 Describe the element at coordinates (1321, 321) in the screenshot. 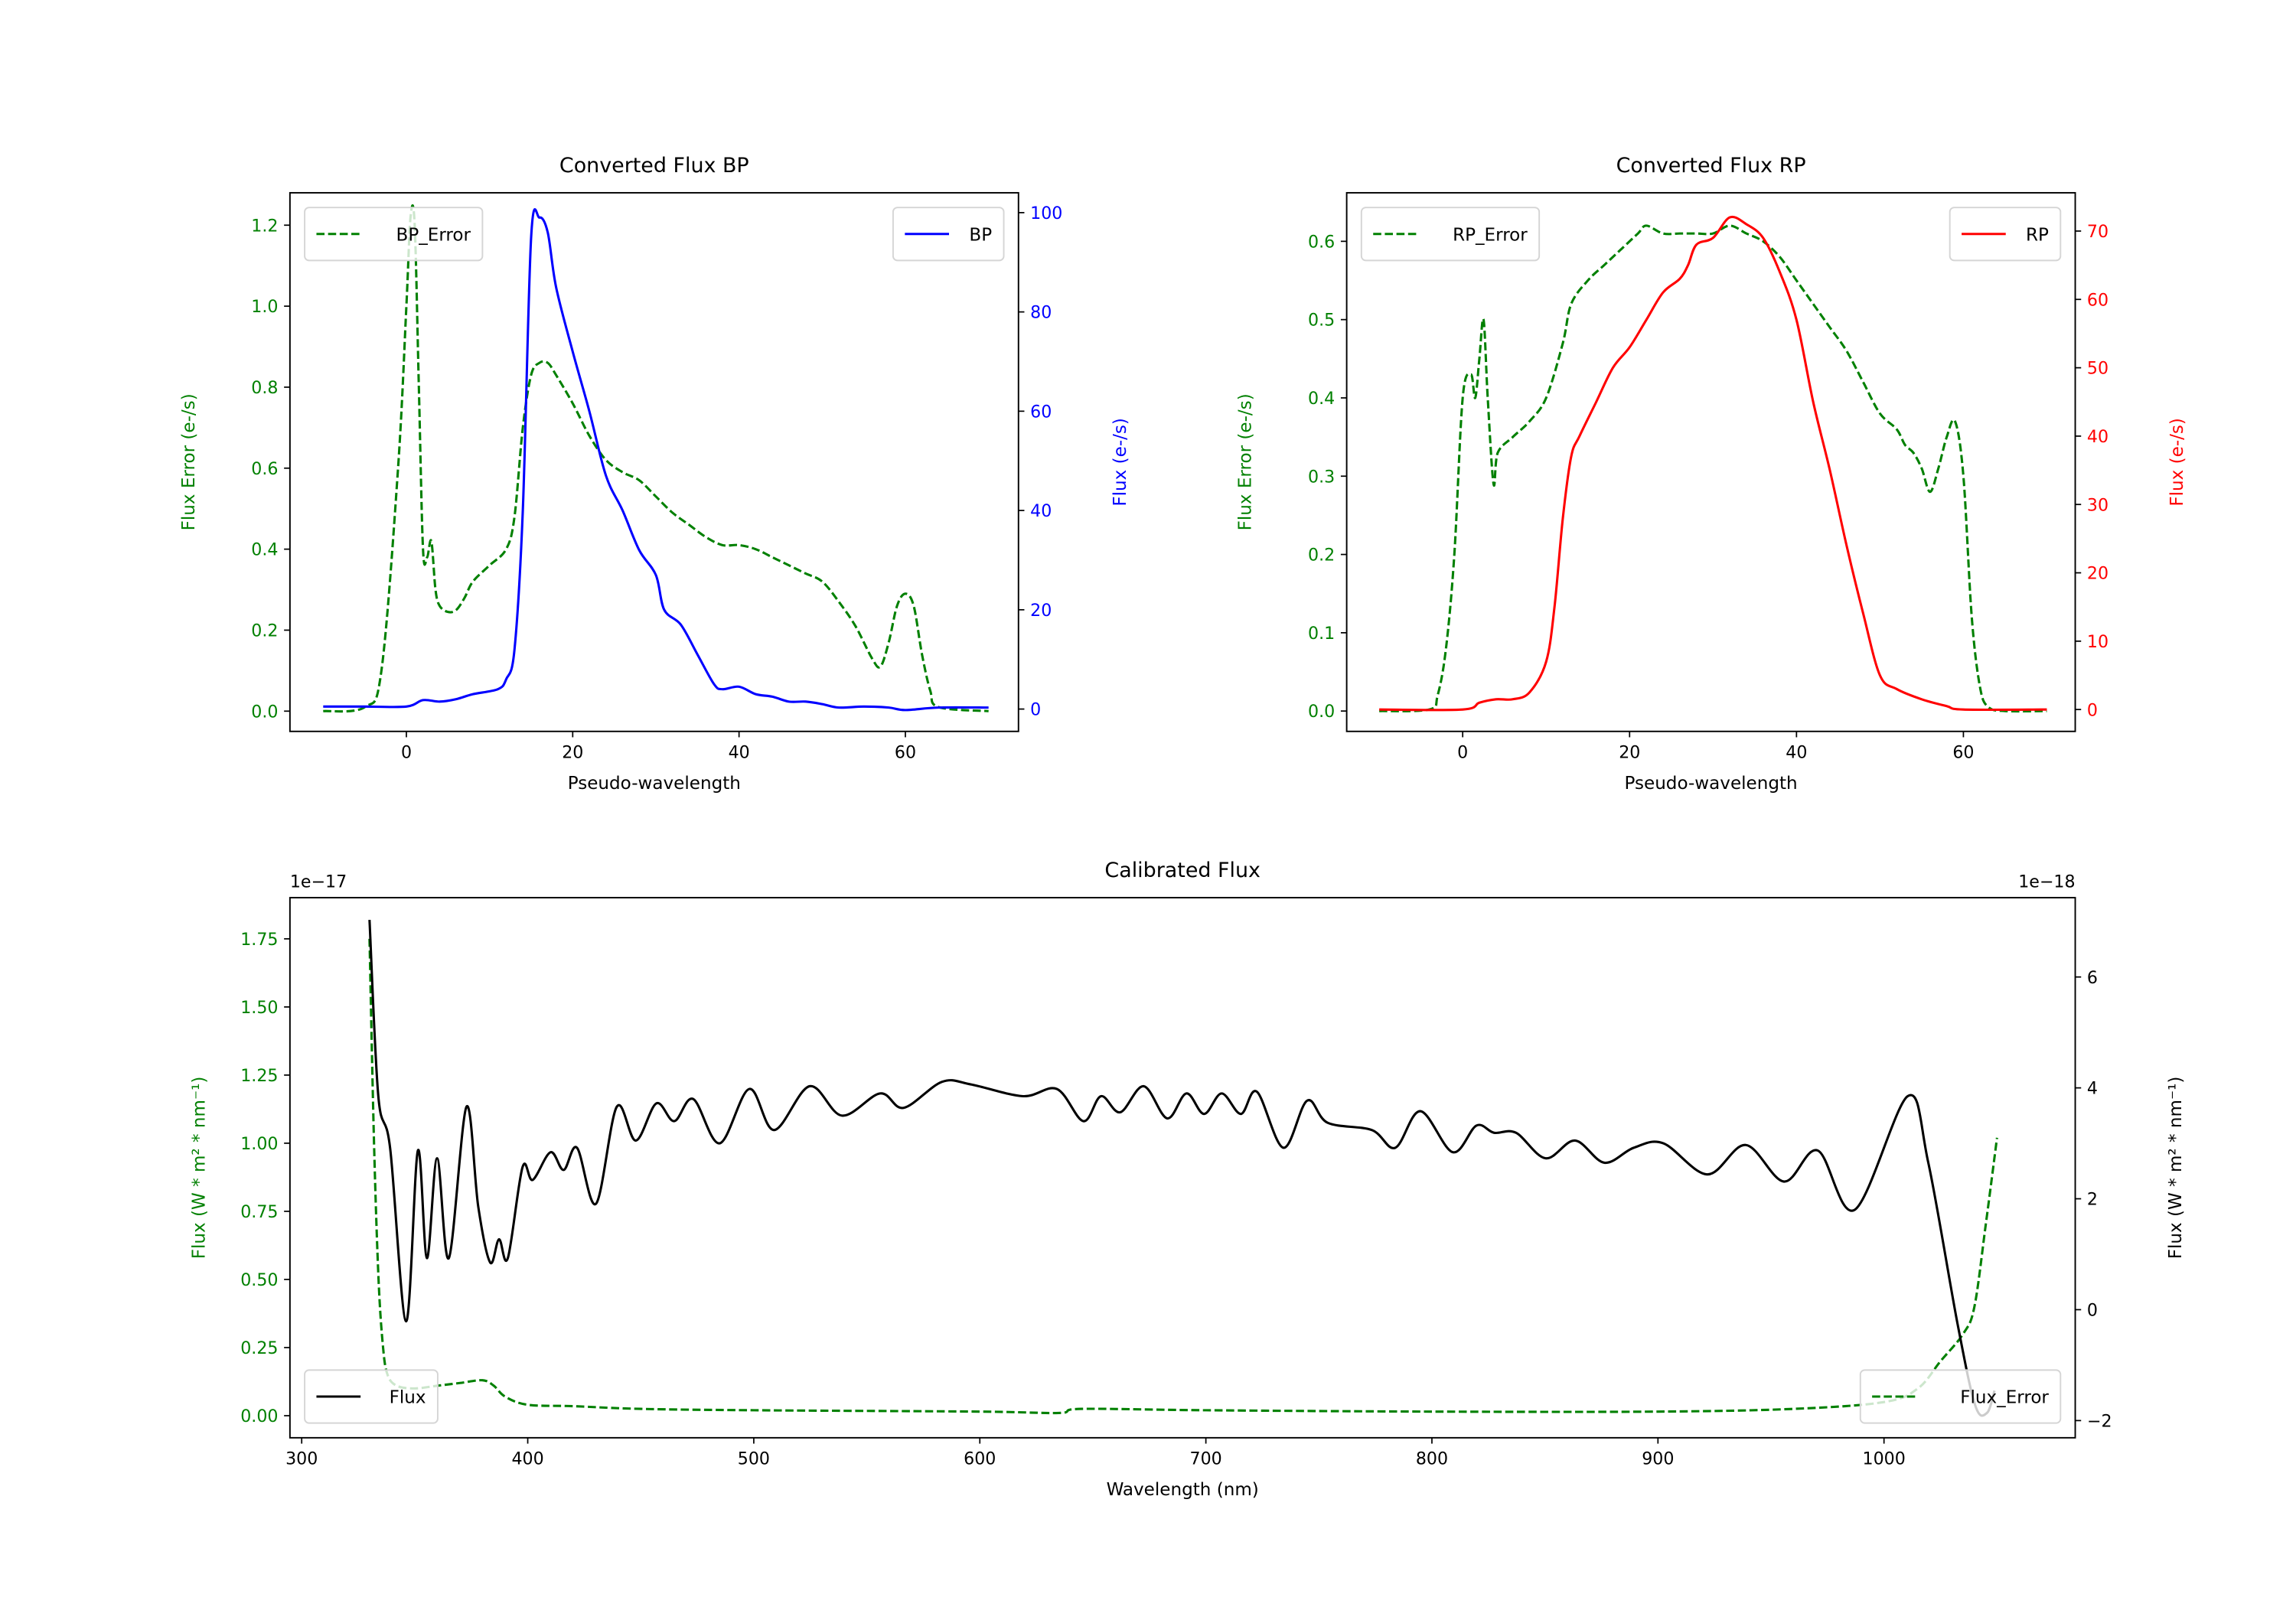

I see `y-left-tick-label: 0.5` at that location.